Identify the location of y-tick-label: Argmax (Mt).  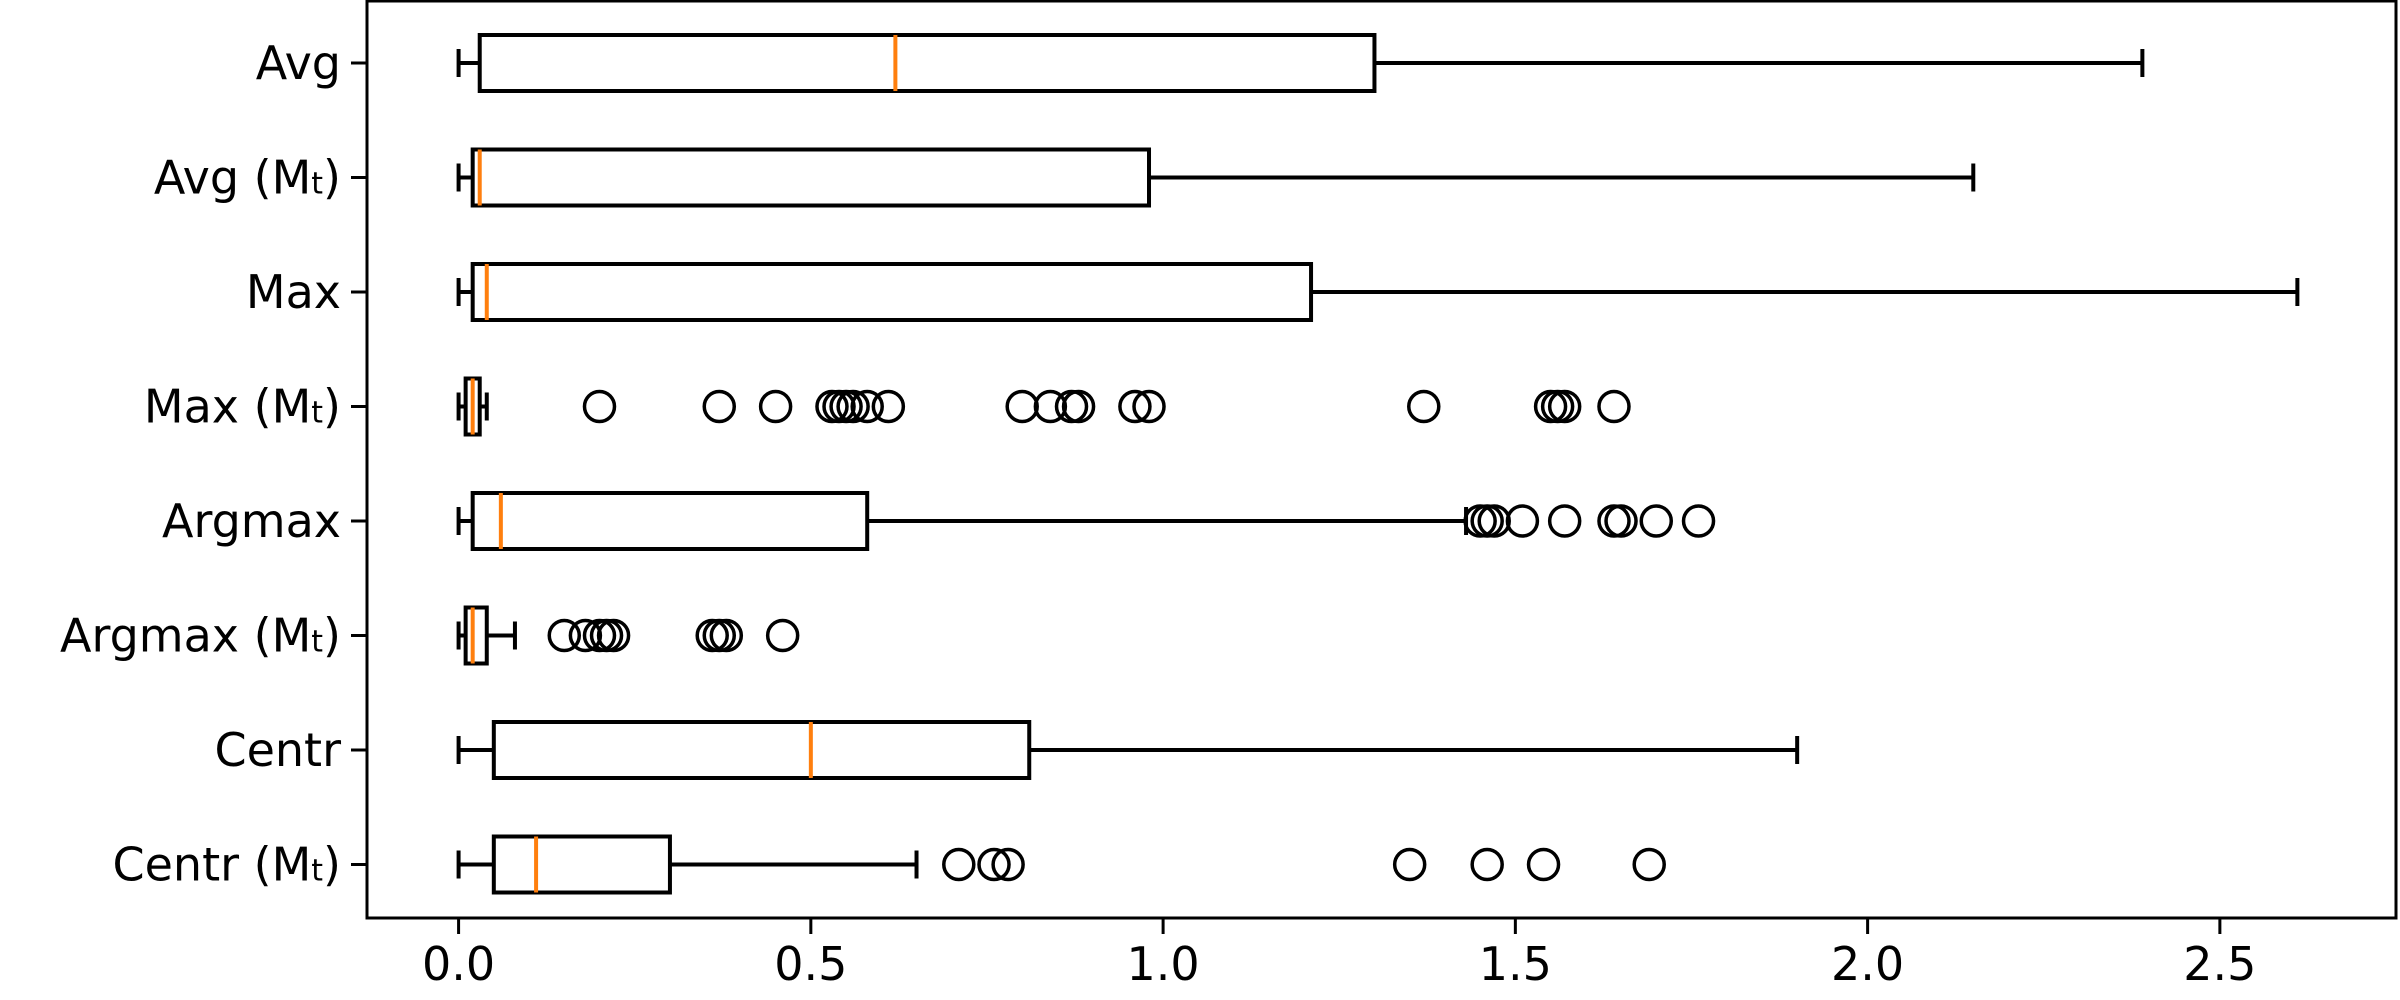
(200, 636).